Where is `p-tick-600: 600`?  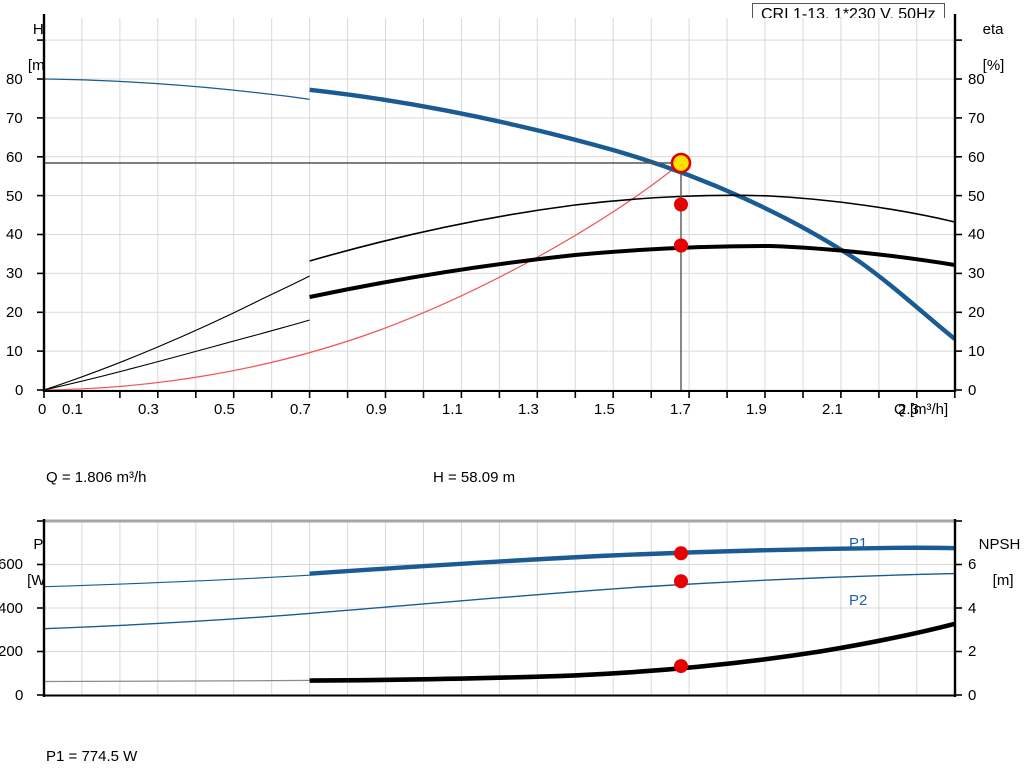
p-tick-600: 600 is located at coordinates (12, 564).